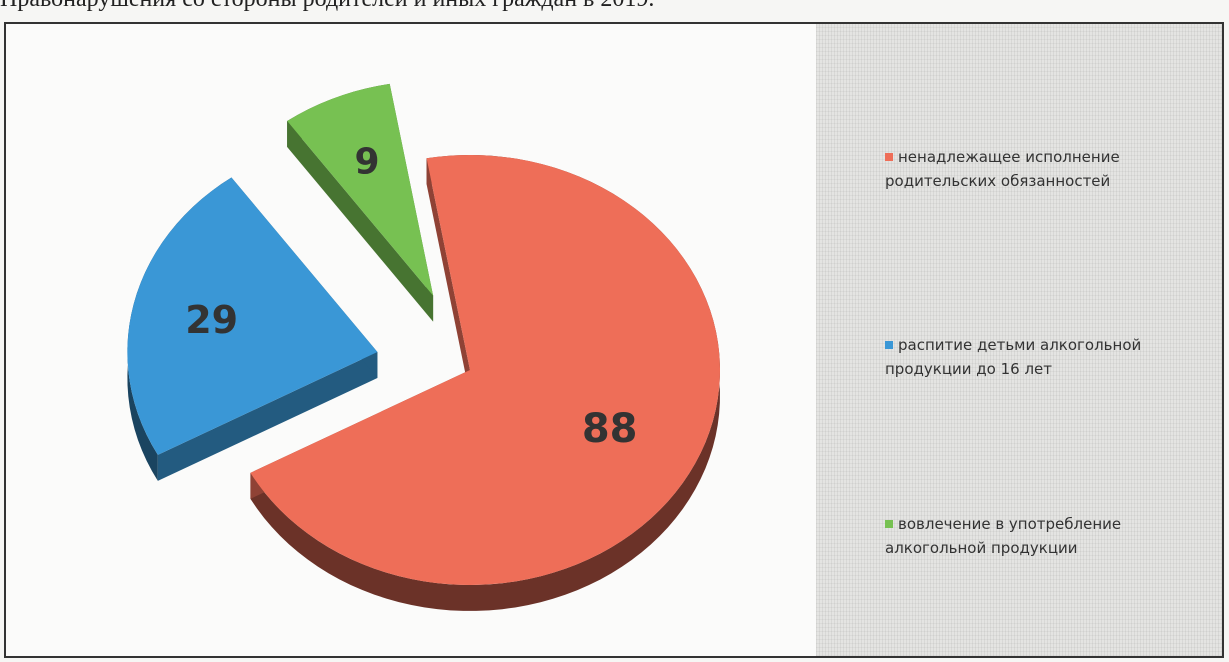  I want to click on pie-slice-involvement, so click(360, 189).